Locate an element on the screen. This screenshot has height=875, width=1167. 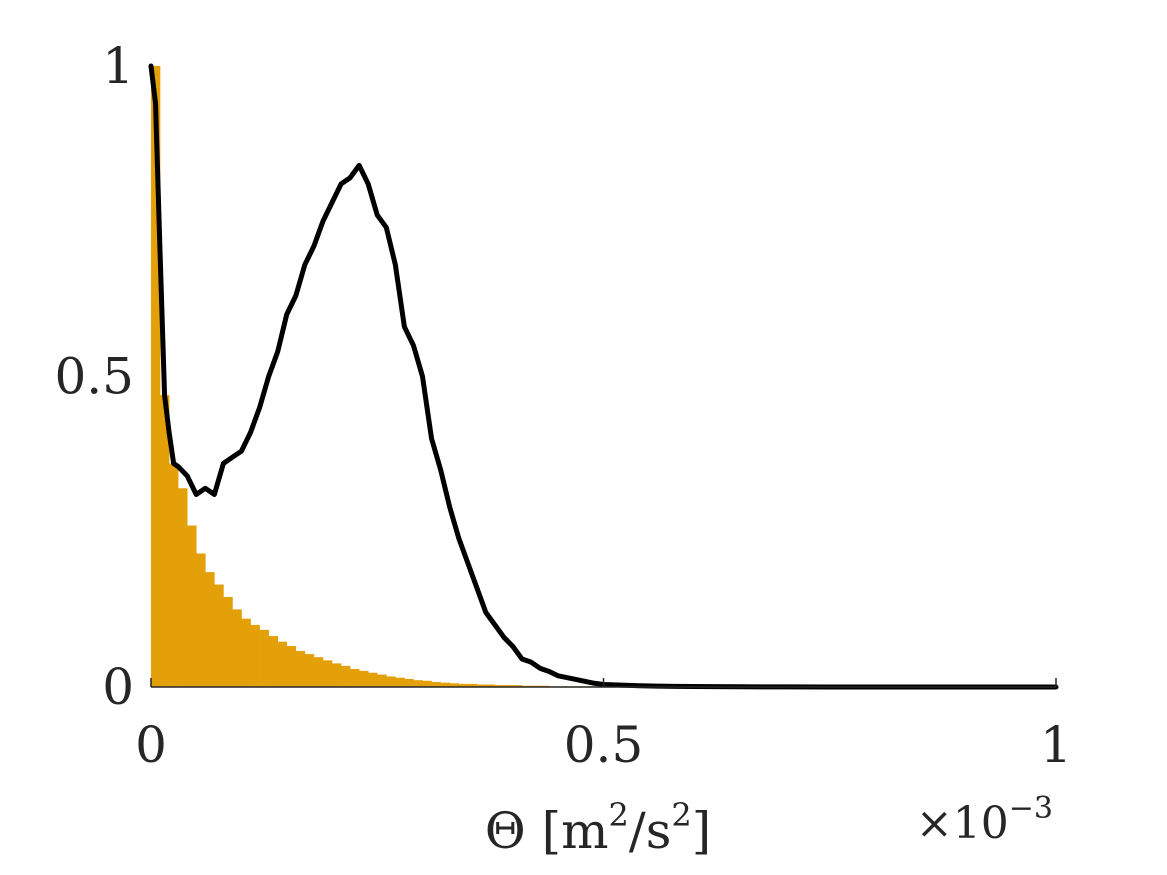
x-tick-label: 1 is located at coordinates (1056, 745).